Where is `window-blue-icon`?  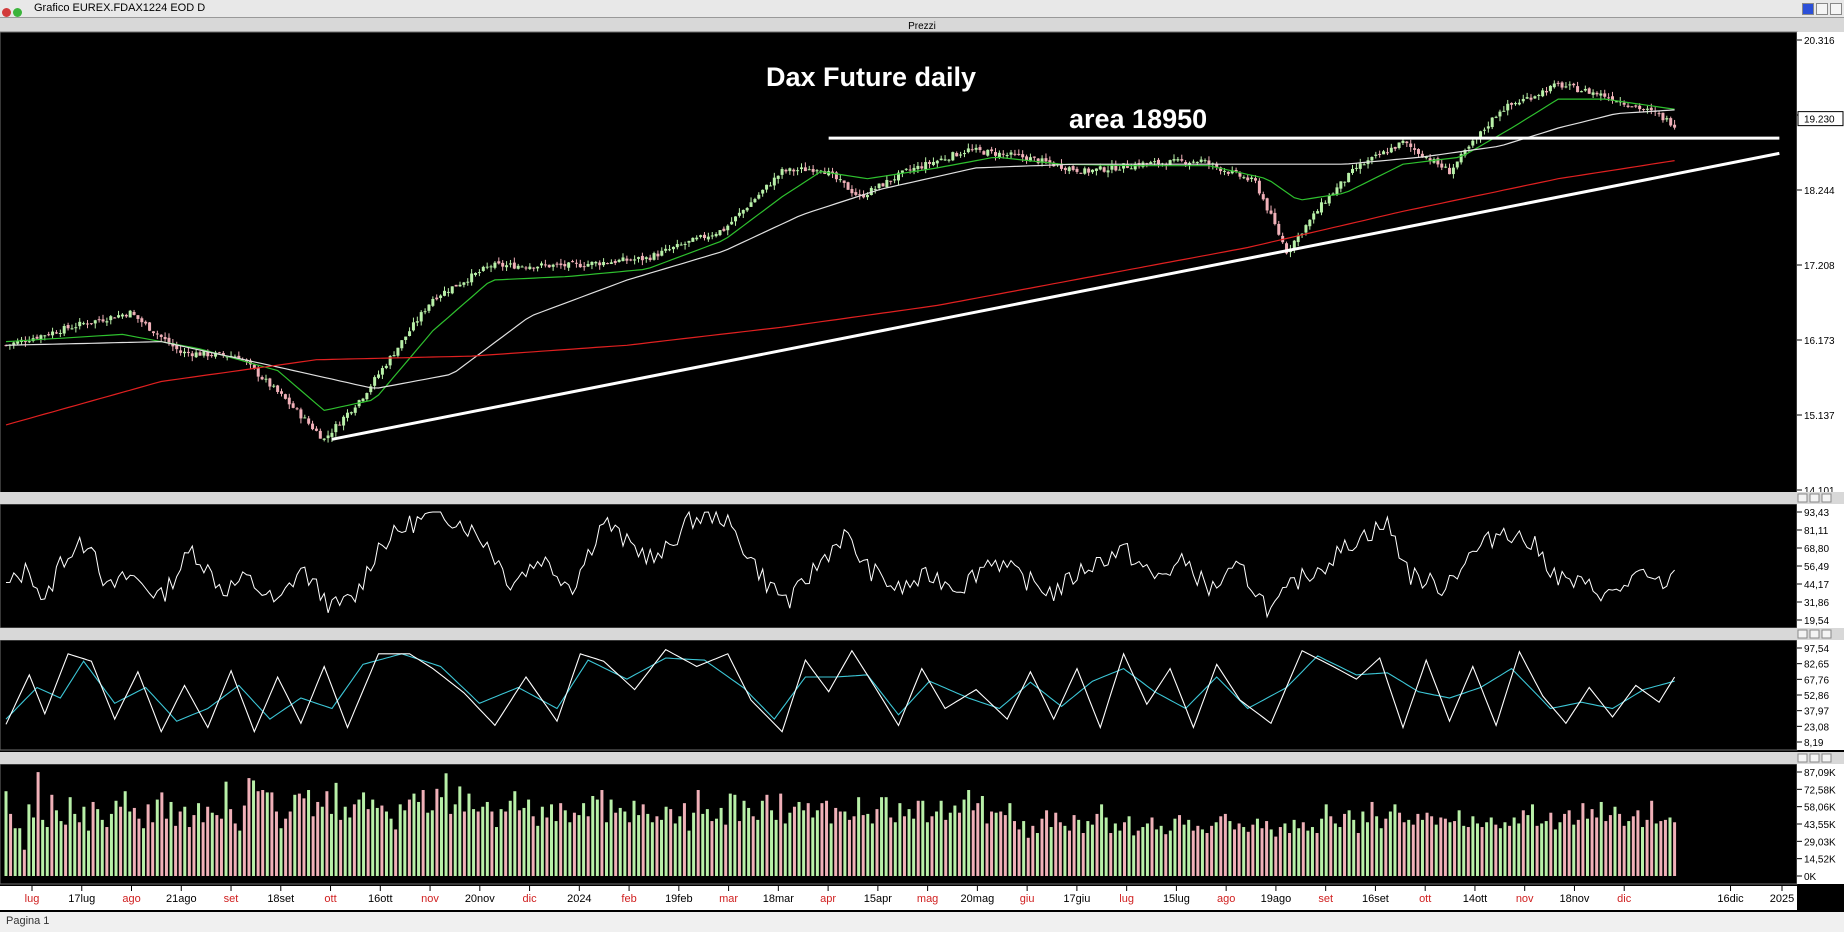 window-blue-icon is located at coordinates (1808, 9).